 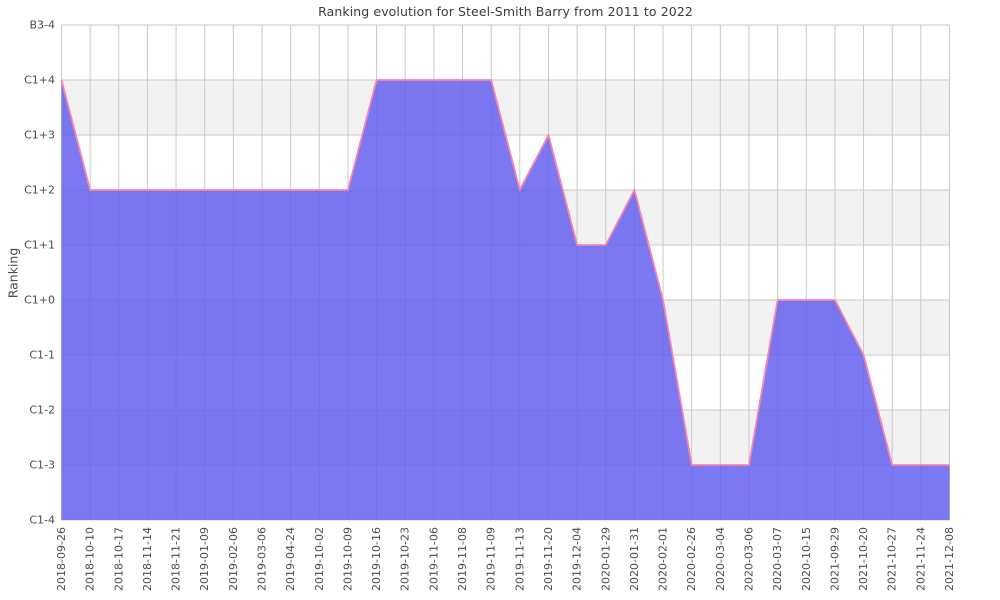 What do you see at coordinates (39, 190) in the screenshot?
I see `y-tick-label: C1+2` at bounding box center [39, 190].